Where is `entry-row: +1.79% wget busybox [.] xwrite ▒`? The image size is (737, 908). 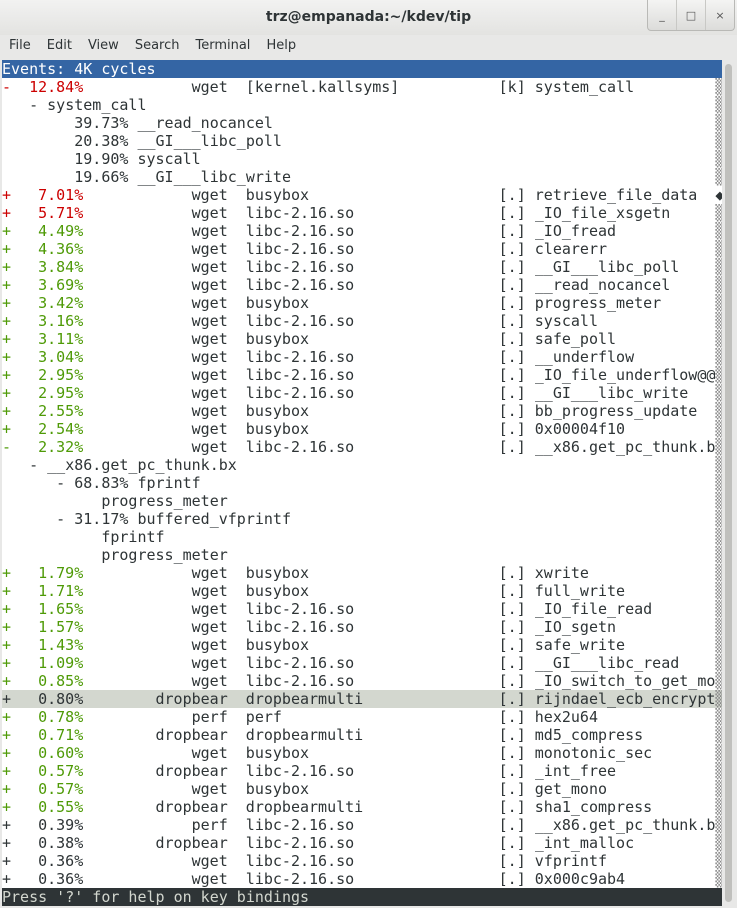 entry-row: +1.79% wget busybox [.] xwrite ▒ is located at coordinates (362, 573).